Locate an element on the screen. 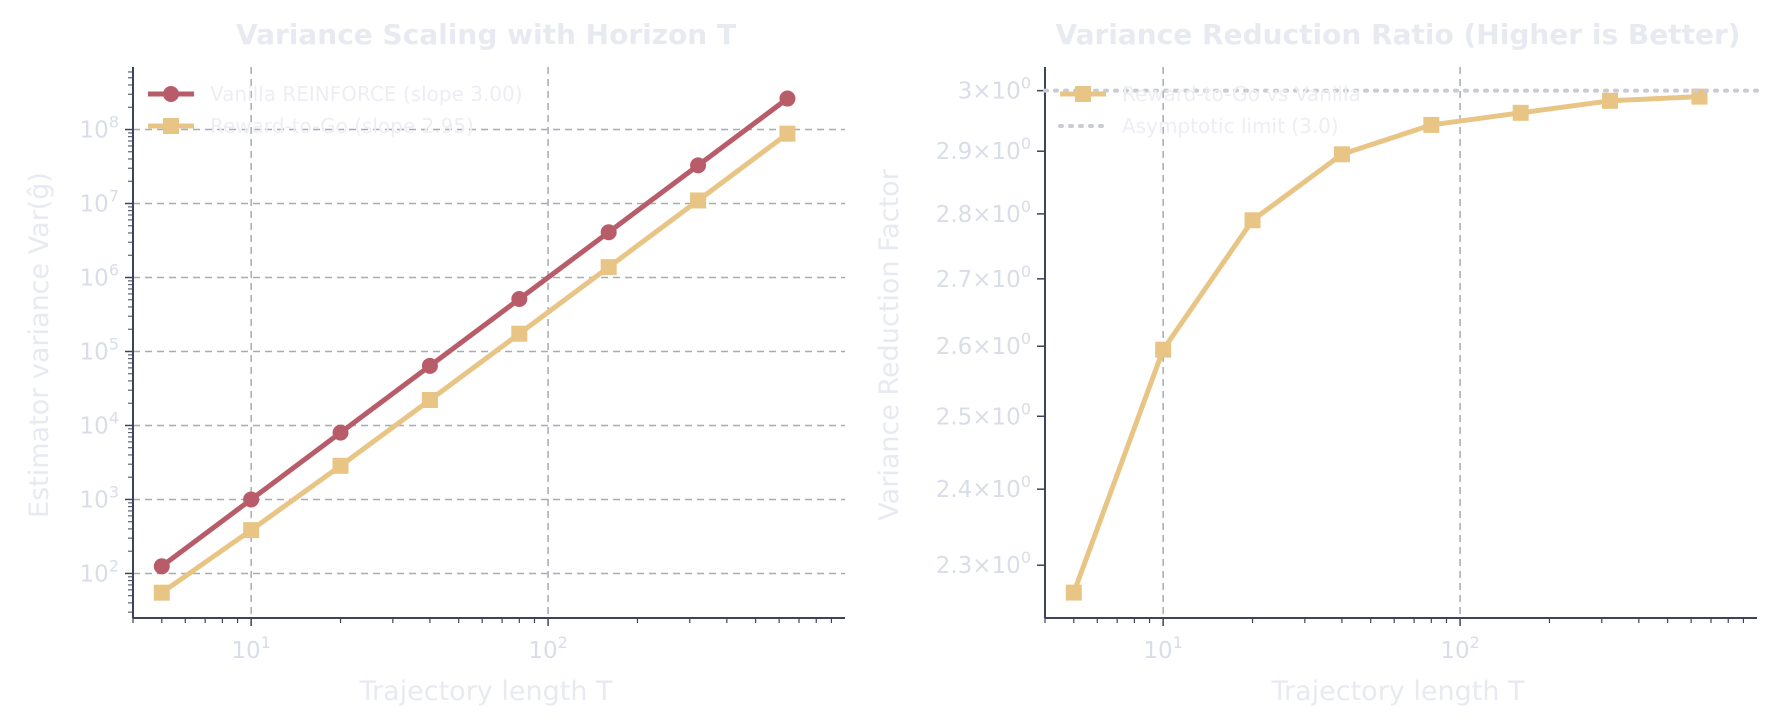 This screenshot has height=727, width=1791. chart-title: Variance Scaling with Horizon T is located at coordinates (486, 34).